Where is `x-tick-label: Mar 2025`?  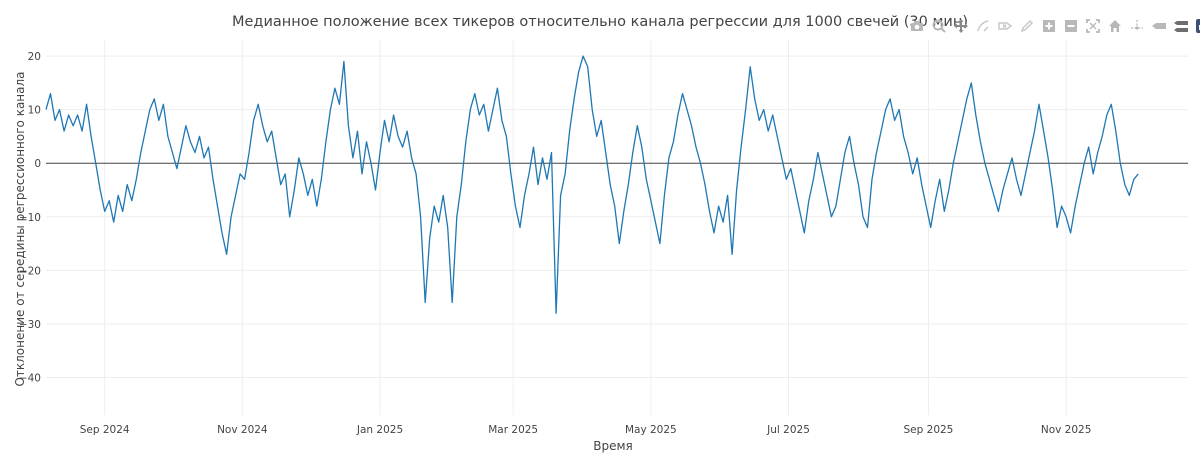
x-tick-label: Mar 2025 is located at coordinates (513, 430).